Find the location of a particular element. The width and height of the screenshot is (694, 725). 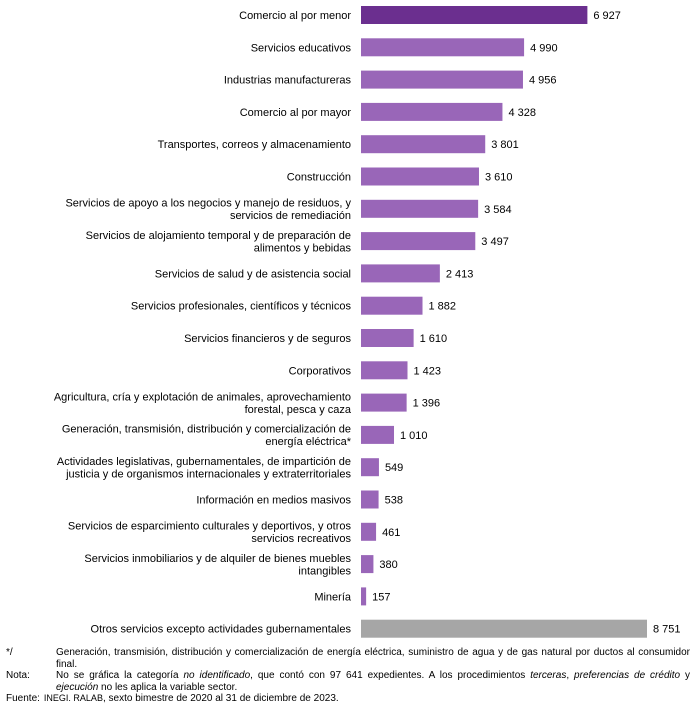

value-label: 4 956 is located at coordinates (543, 81).